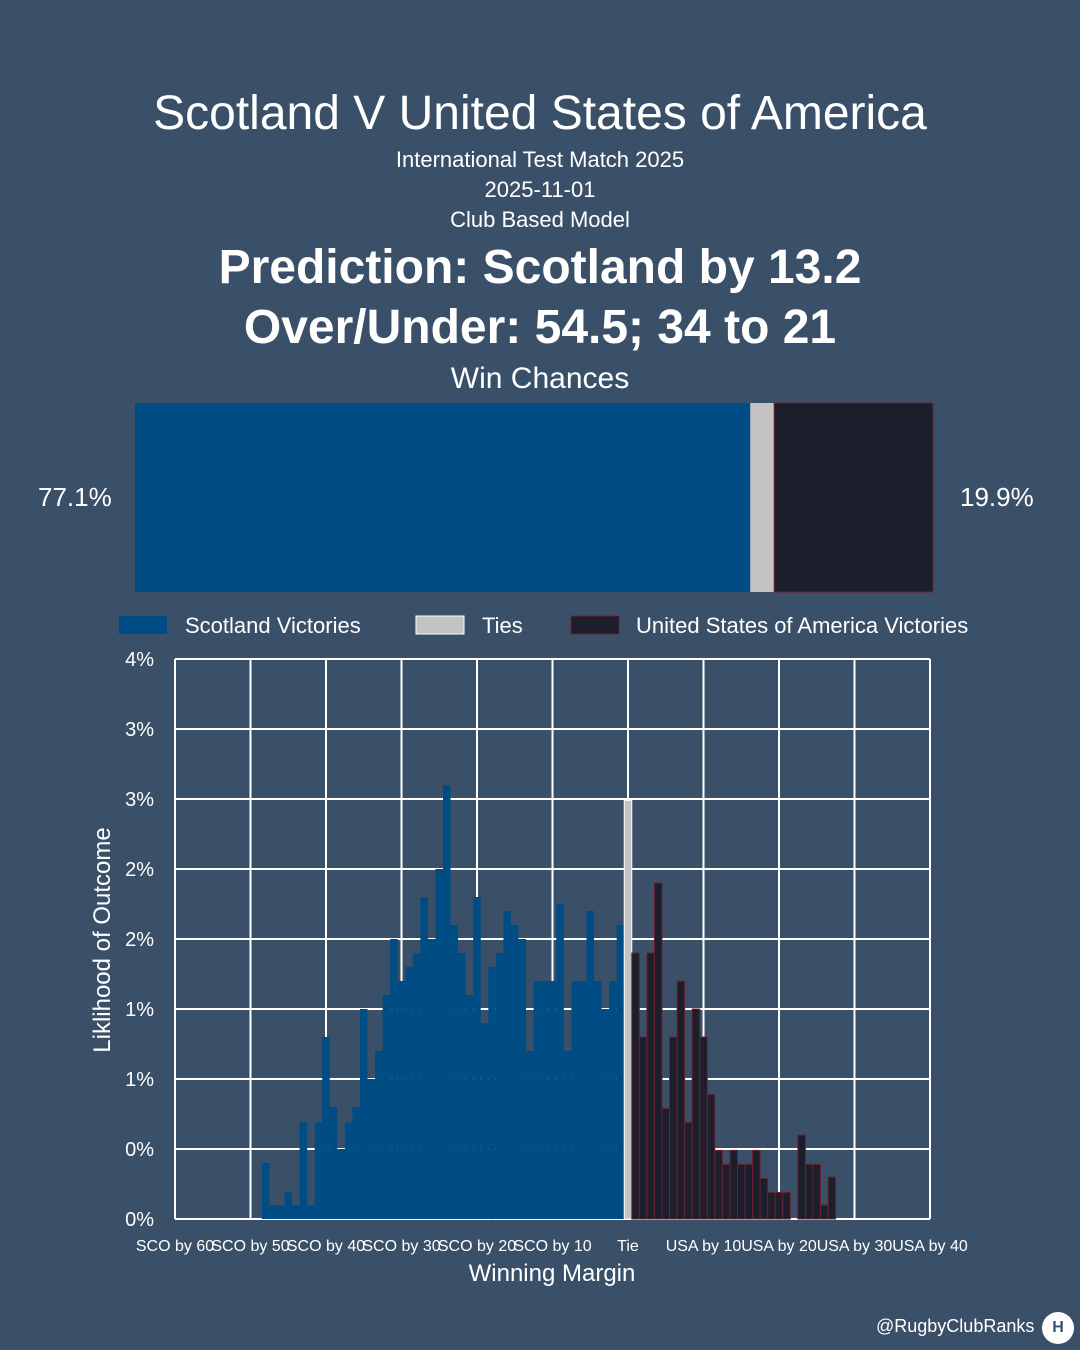 The image size is (1080, 1350). I want to click on scotland-win-percent: 77.1%, so click(75, 497).